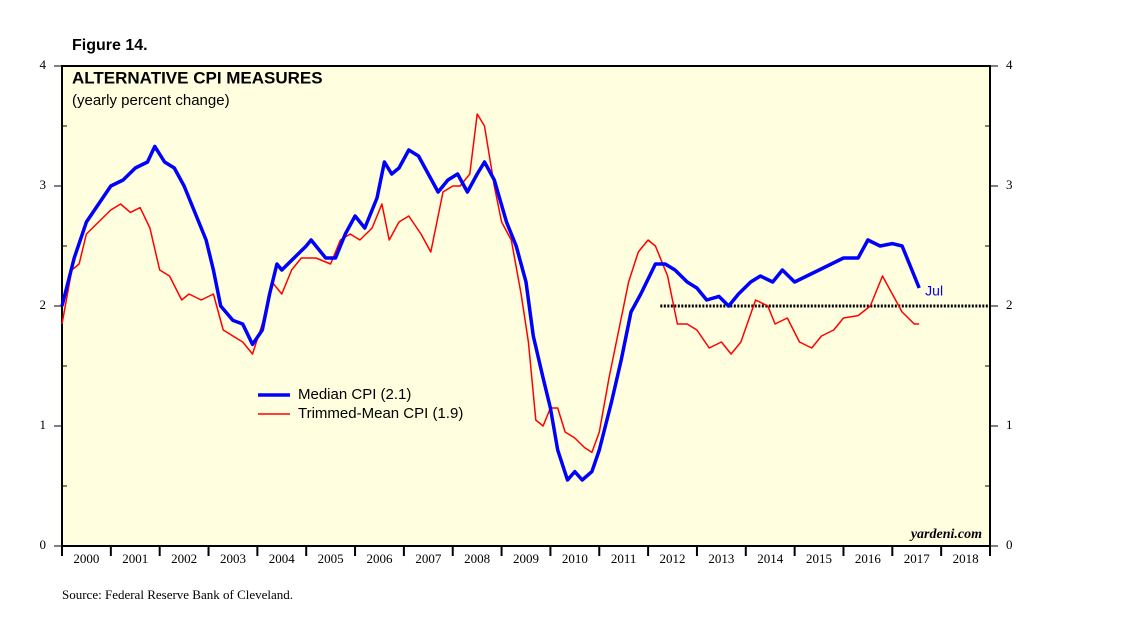  What do you see at coordinates (151, 100) in the screenshot?
I see `chart-subtitle: (yearly percent change)` at bounding box center [151, 100].